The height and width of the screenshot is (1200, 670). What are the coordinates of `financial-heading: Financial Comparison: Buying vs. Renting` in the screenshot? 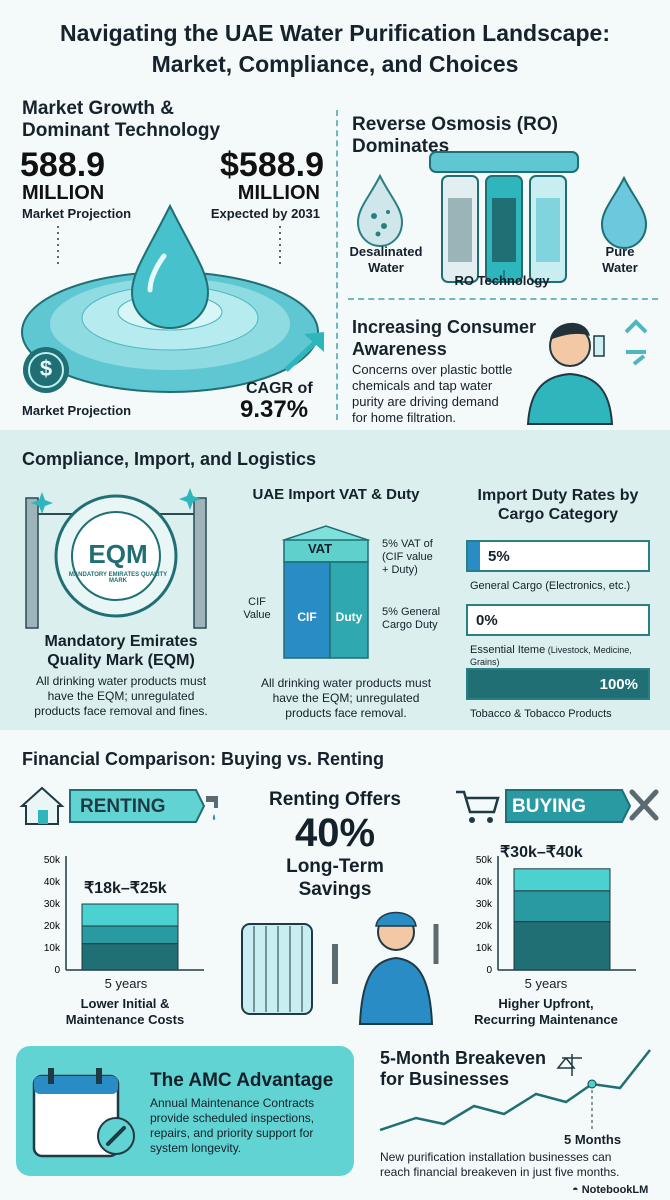 It's located at (203, 759).